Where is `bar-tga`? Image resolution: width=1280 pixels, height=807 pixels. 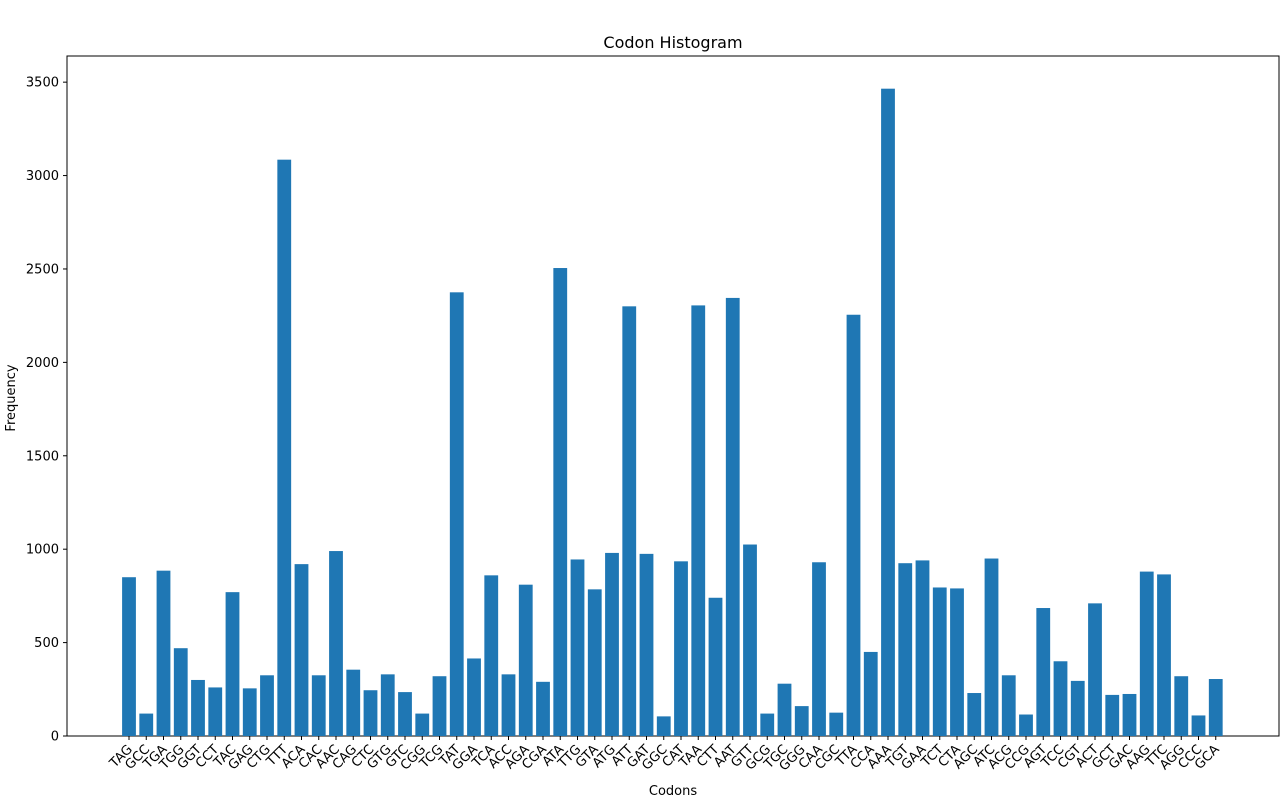
bar-tga is located at coordinates (163, 653).